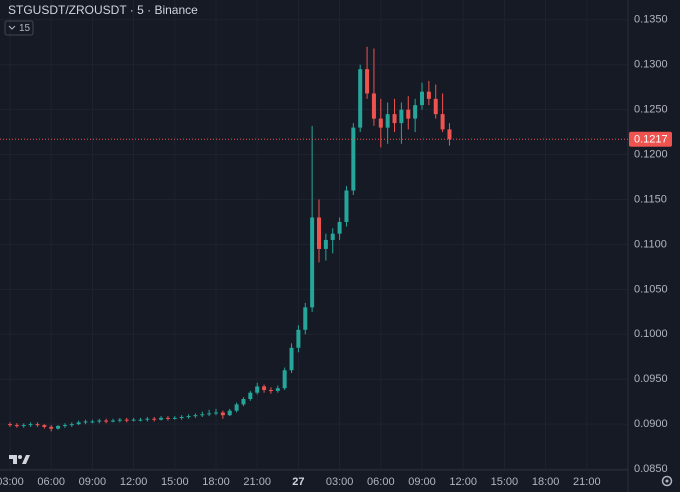  I want to click on settings-icon, so click(667, 481).